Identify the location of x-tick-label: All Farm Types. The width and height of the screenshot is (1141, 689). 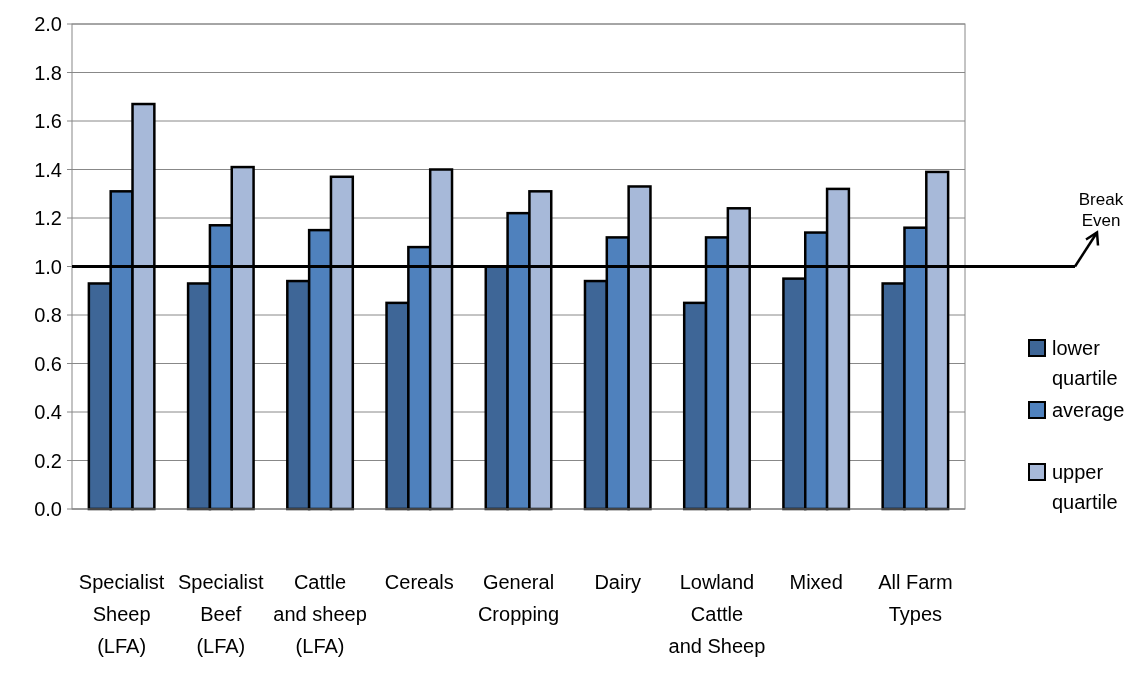
(915, 598).